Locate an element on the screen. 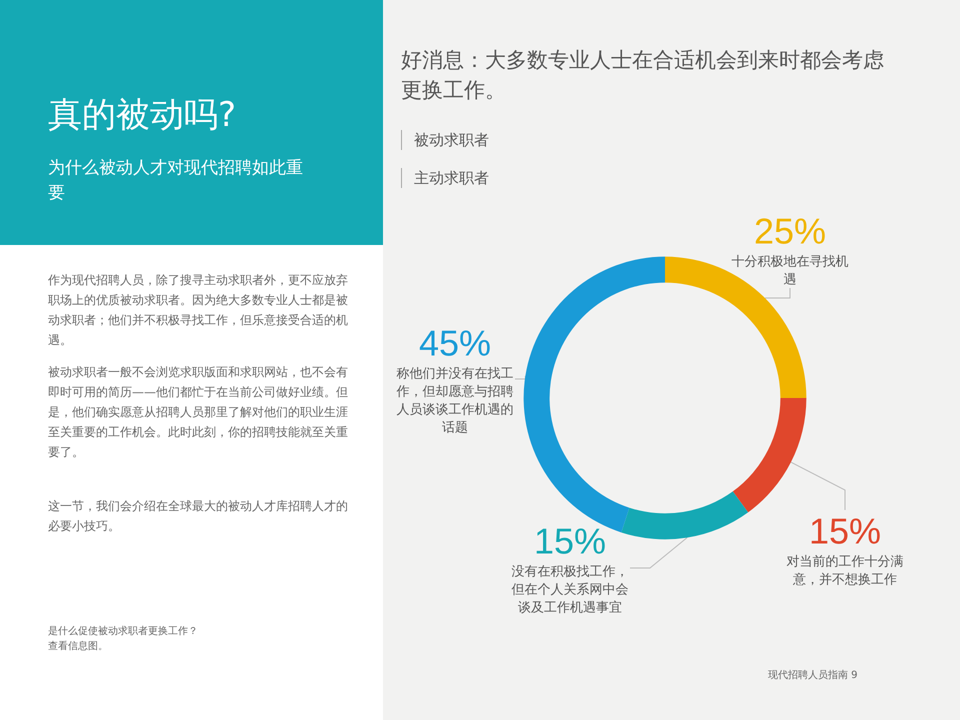 This screenshot has width=960, height=720. text: 被动求职者一般不会浏览求职版面和求职网站，也不会有即时可用的简历——他们都忙于在当前公司做好业绩。但是，他们确实愿意从招聘人员那里了解对他们的职业生涯至关重要的工作机会。此时此刻，你的招聘技能就至关重要了。 is located at coordinates (198, 412).